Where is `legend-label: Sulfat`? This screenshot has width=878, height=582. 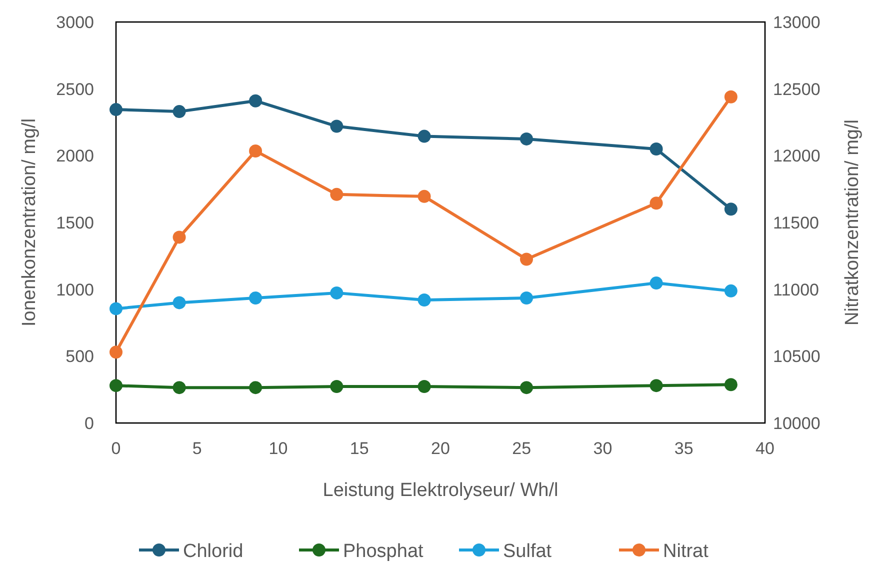
legend-label: Sulfat is located at coordinates (527, 551).